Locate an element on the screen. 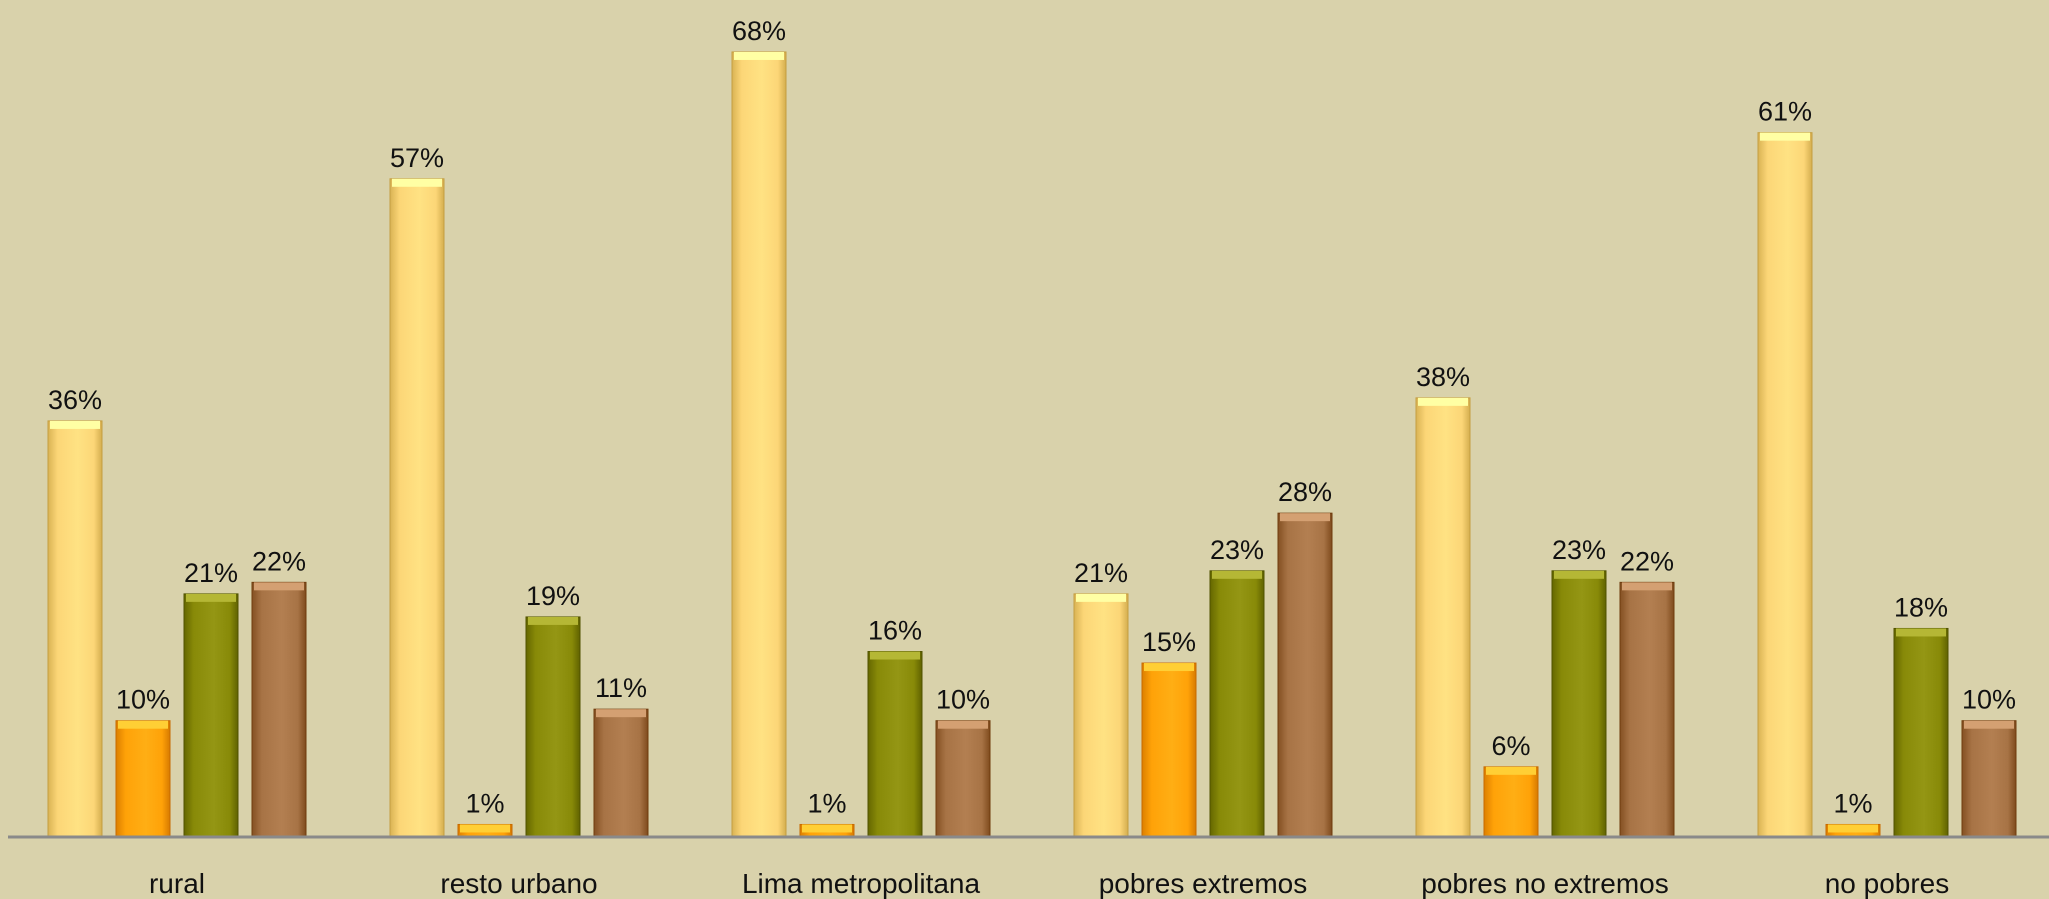  data-label: 38% is located at coordinates (1443, 377).